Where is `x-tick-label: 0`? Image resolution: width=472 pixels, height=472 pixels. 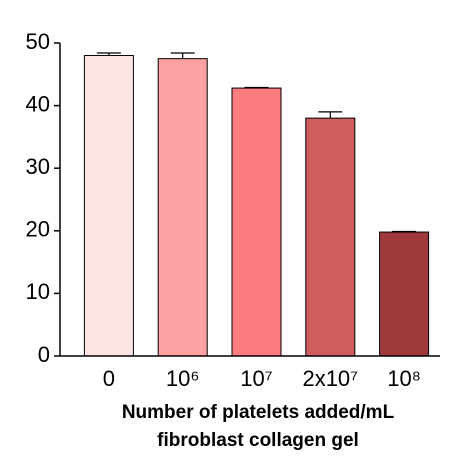
x-tick-label: 0 is located at coordinates (109, 378).